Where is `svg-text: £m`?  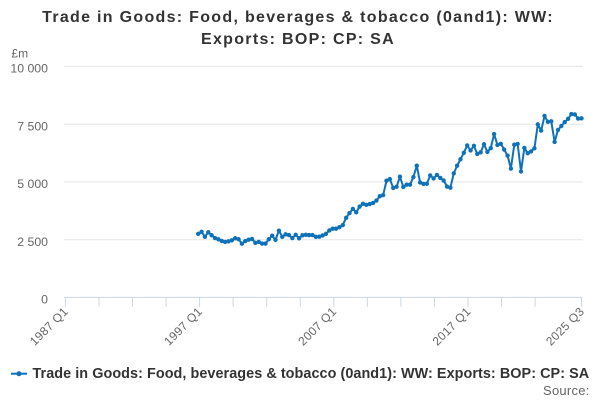 svg-text: £m is located at coordinates (19, 53).